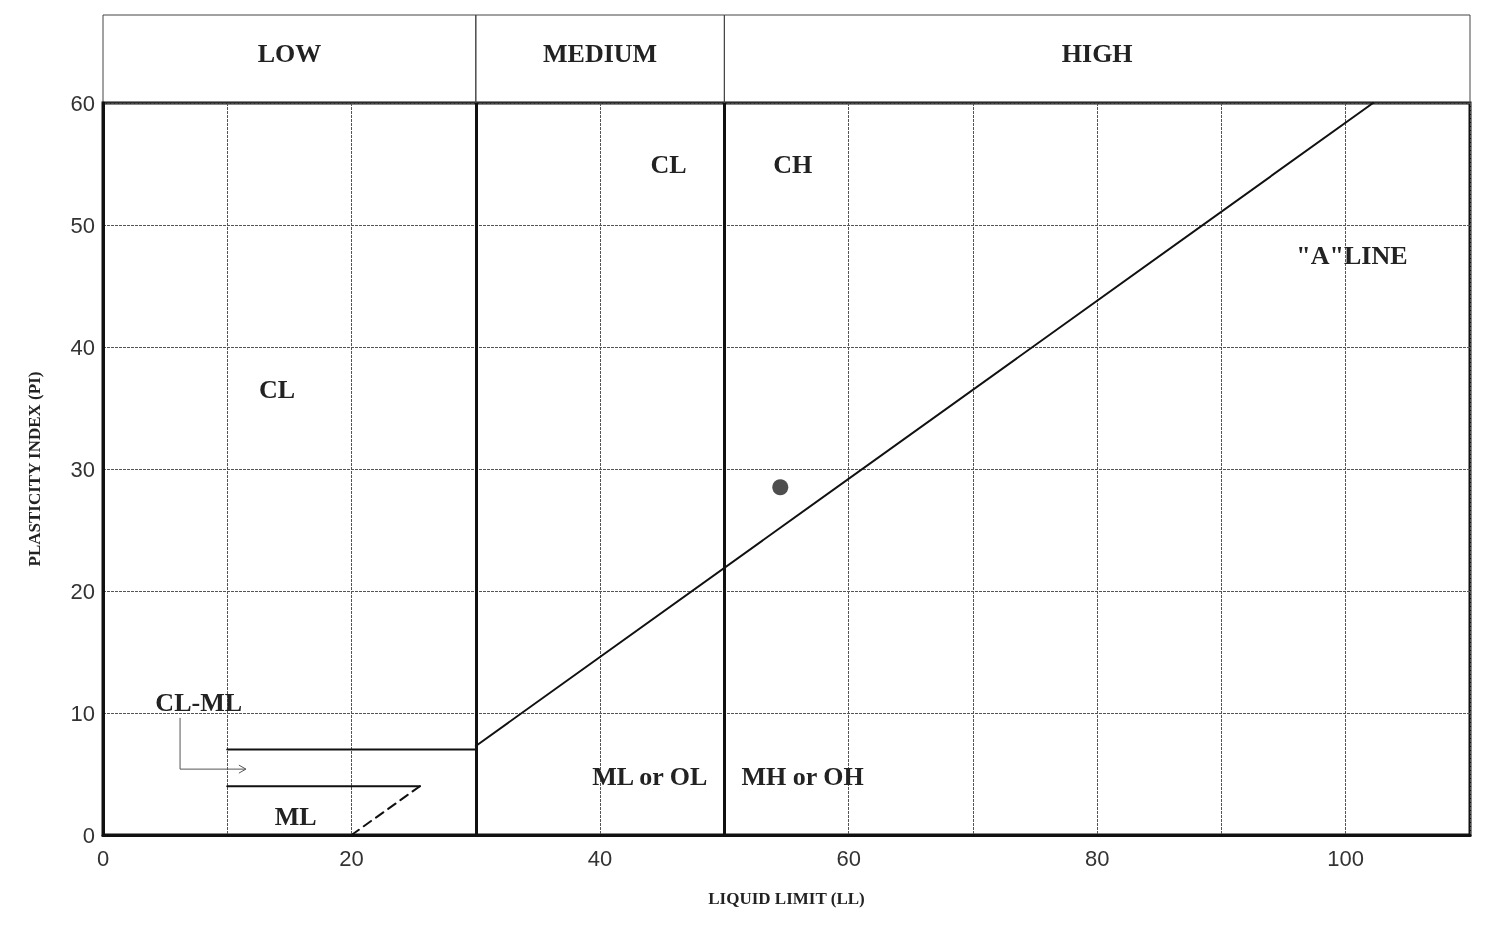 This screenshot has height=928, width=1488. Describe the element at coordinates (82, 469) in the screenshot. I see `y-tick-label: 30` at that location.